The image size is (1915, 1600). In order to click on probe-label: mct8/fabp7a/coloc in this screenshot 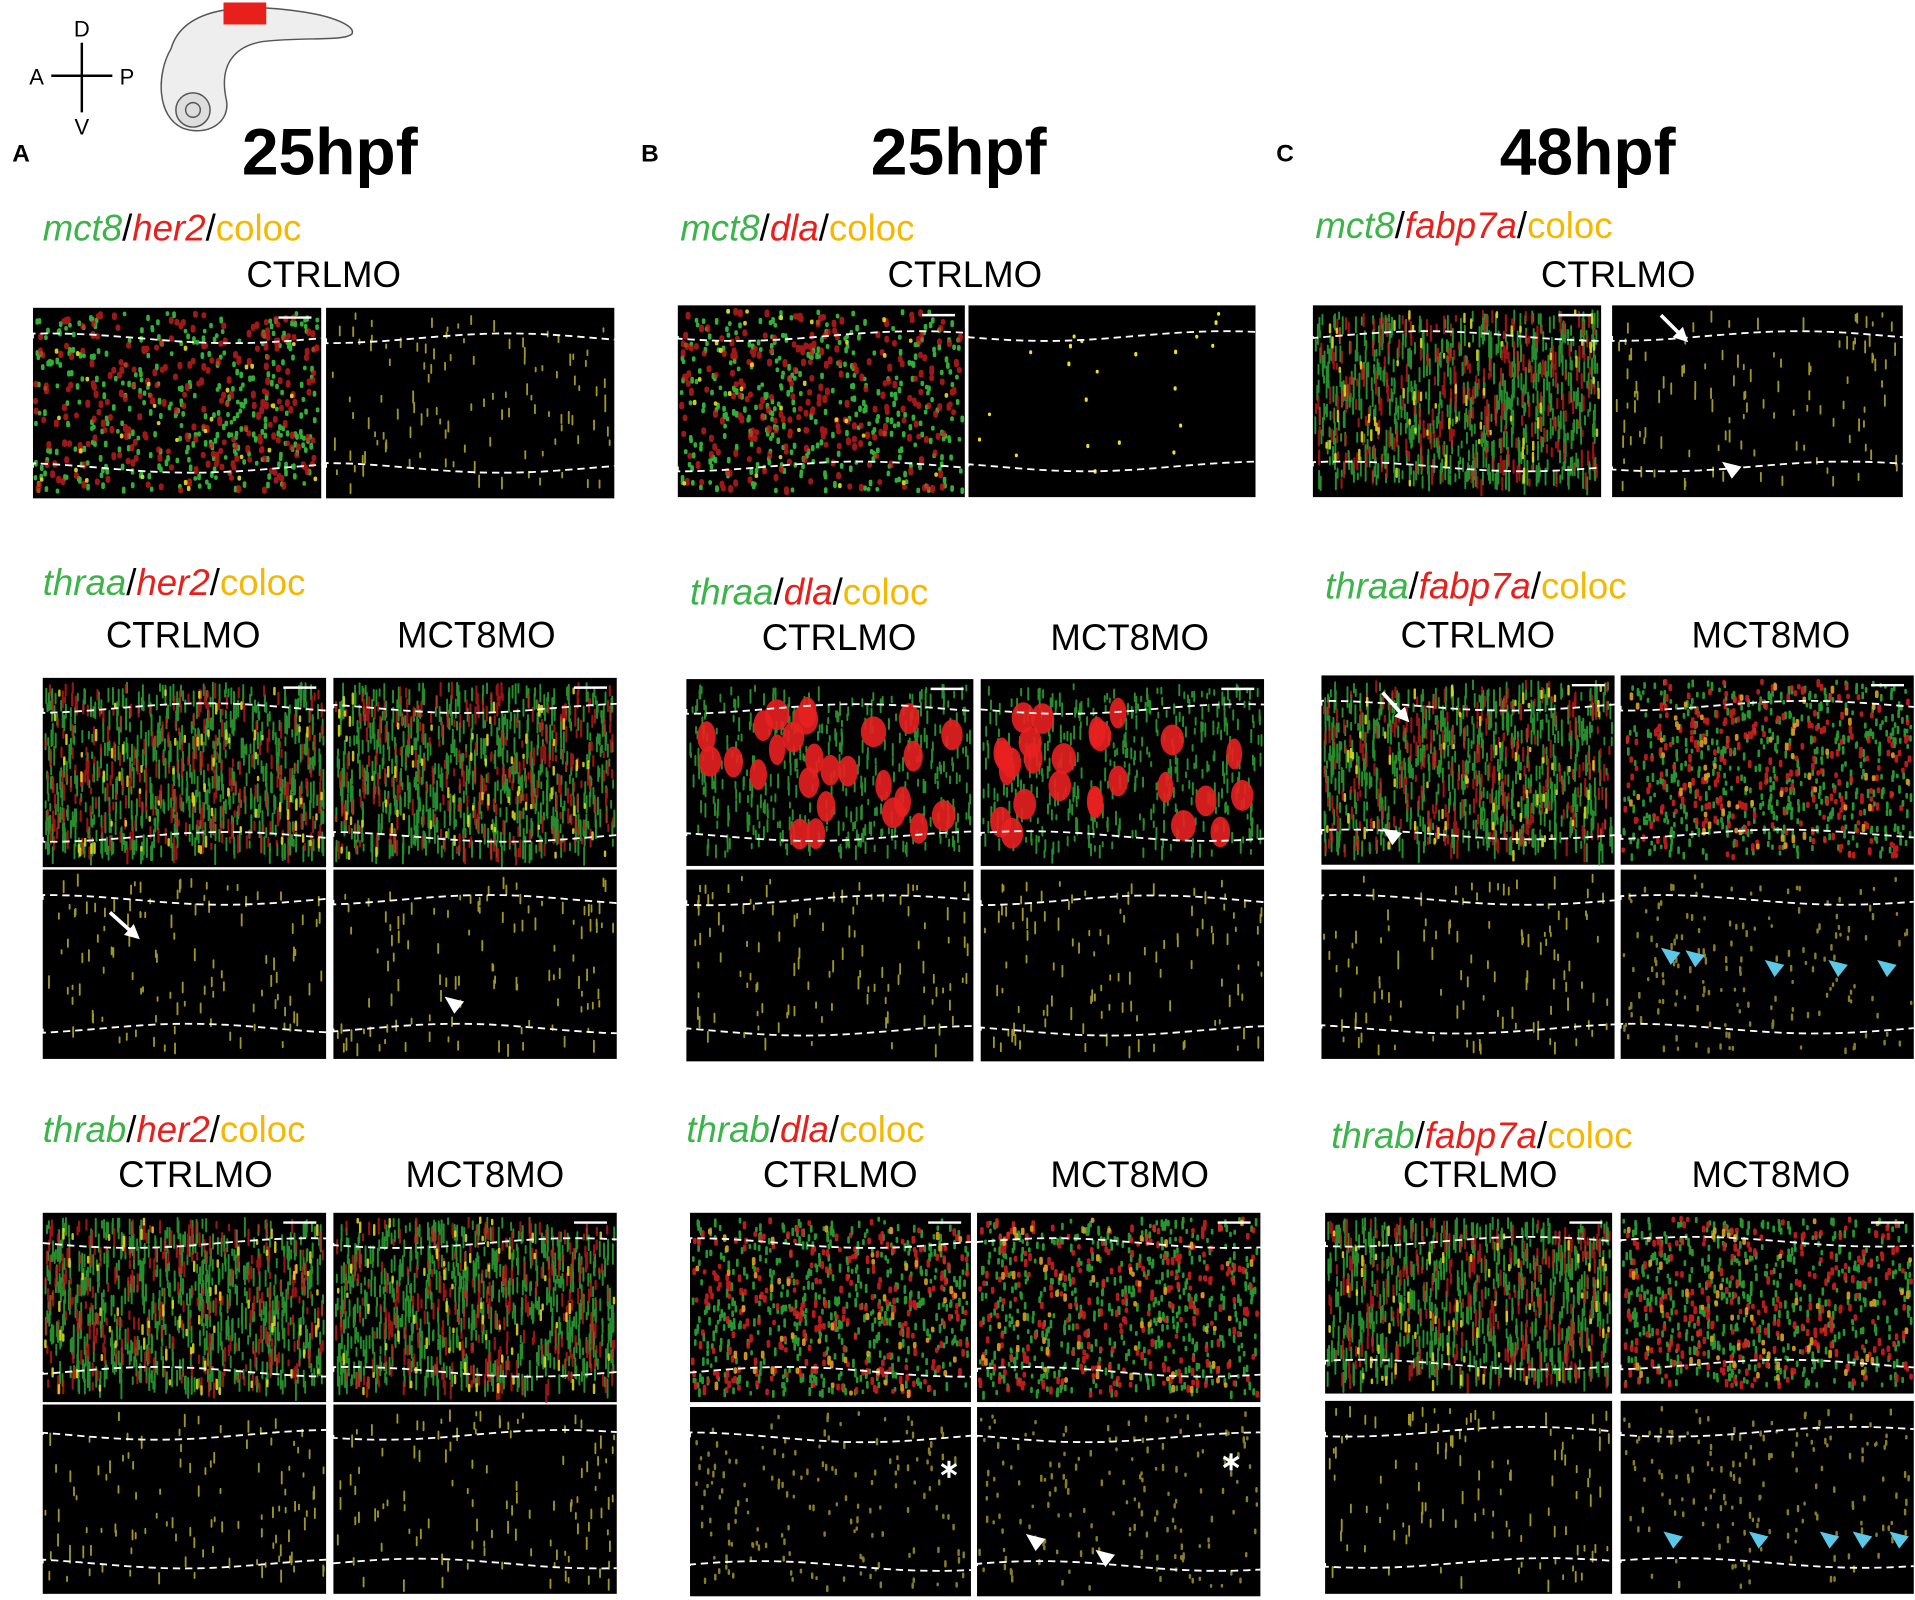, I will do `click(1463, 225)`.